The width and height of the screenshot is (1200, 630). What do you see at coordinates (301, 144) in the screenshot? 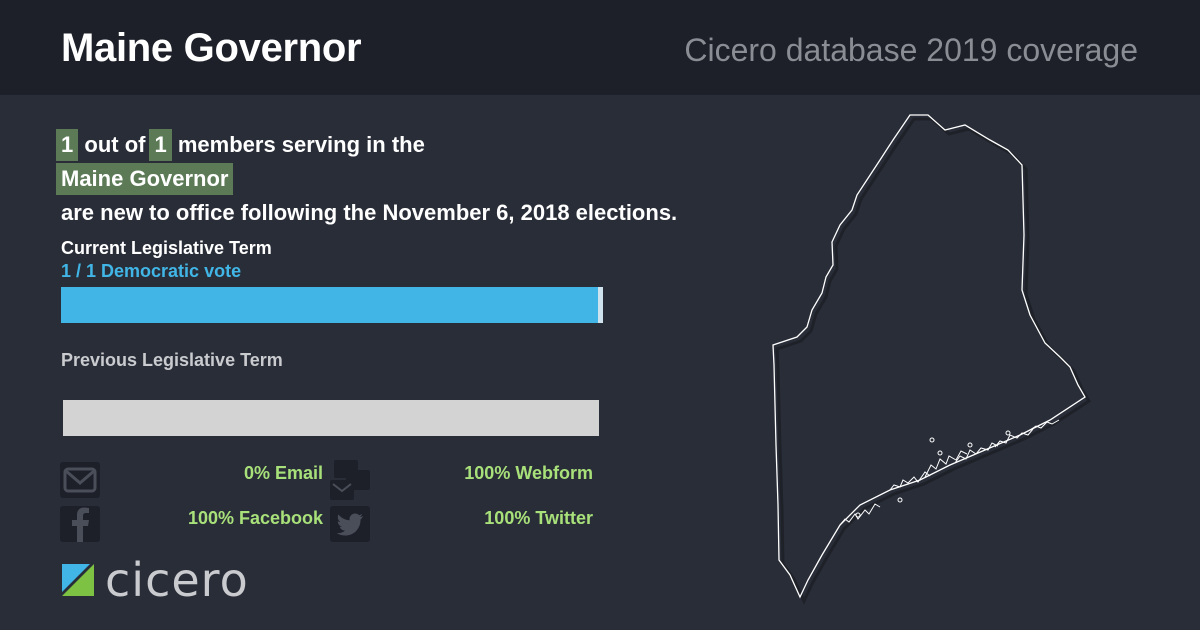
I see `members-text: members serving in the` at bounding box center [301, 144].